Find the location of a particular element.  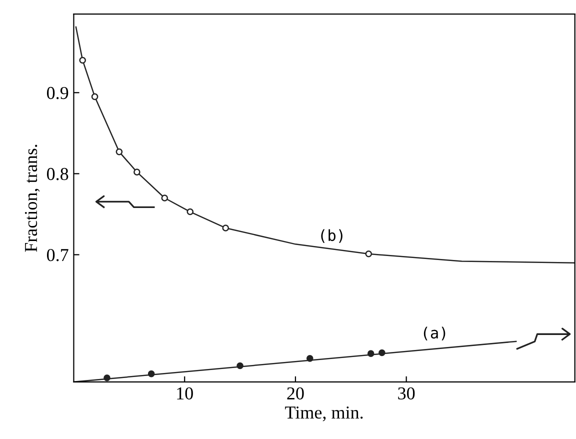

x-axis-title: Time, min. is located at coordinates (324, 414).